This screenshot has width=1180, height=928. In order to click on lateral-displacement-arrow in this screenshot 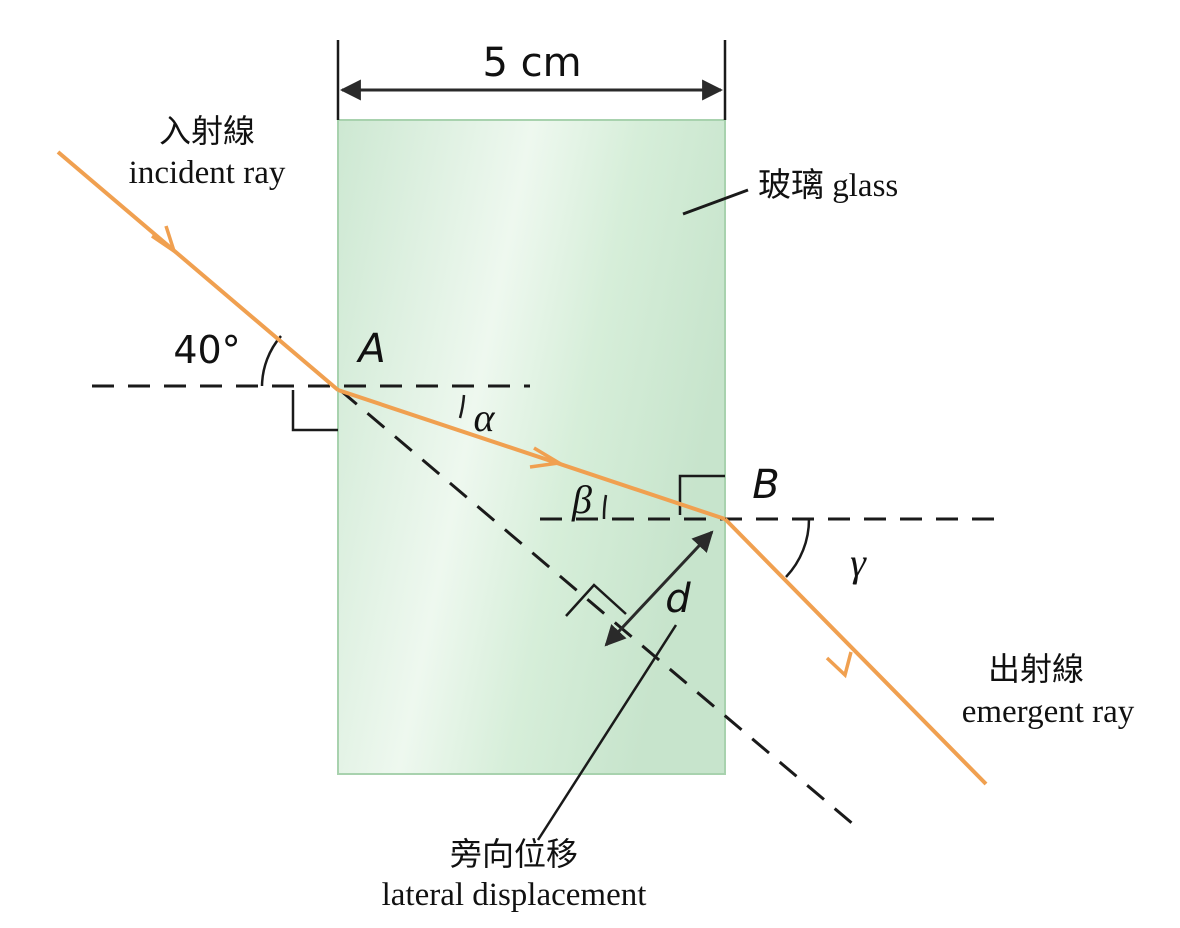, I will do `click(659, 588)`.